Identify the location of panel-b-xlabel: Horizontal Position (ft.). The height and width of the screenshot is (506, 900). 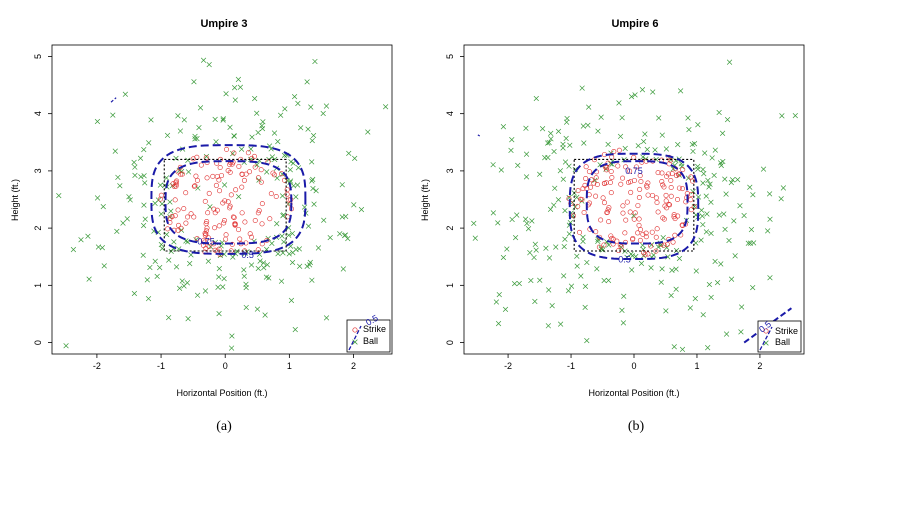
(633, 393).